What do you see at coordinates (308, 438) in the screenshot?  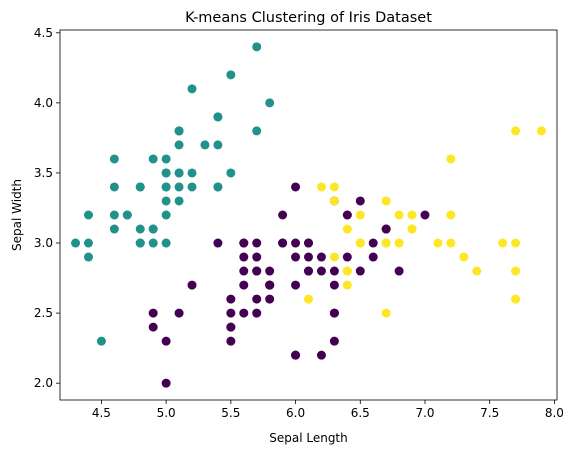 I see `x-axis-label: Sepal Length` at bounding box center [308, 438].